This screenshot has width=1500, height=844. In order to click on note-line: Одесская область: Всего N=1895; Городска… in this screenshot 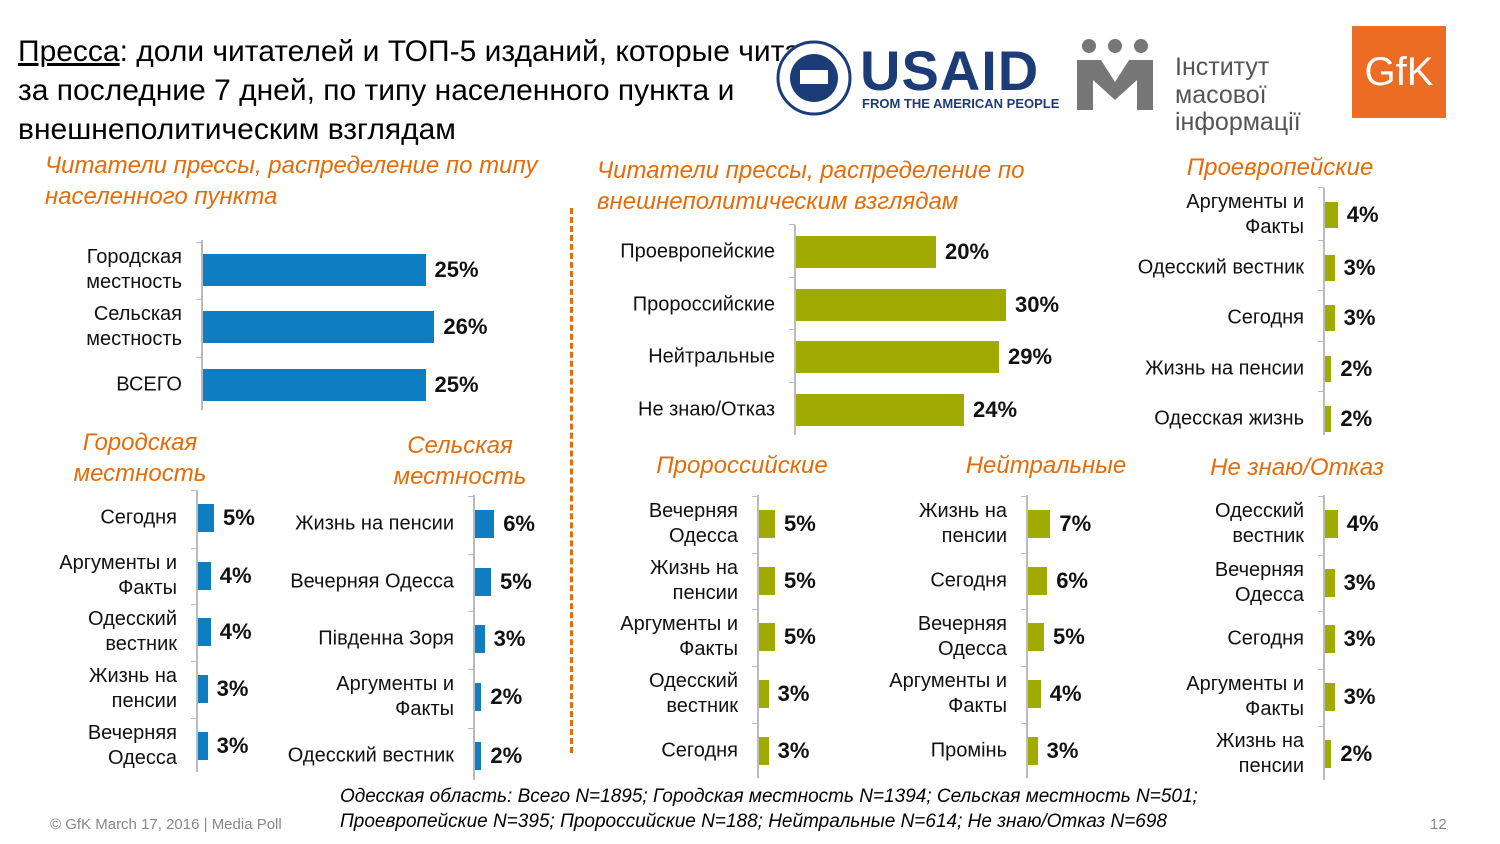, I will do `click(769, 796)`.